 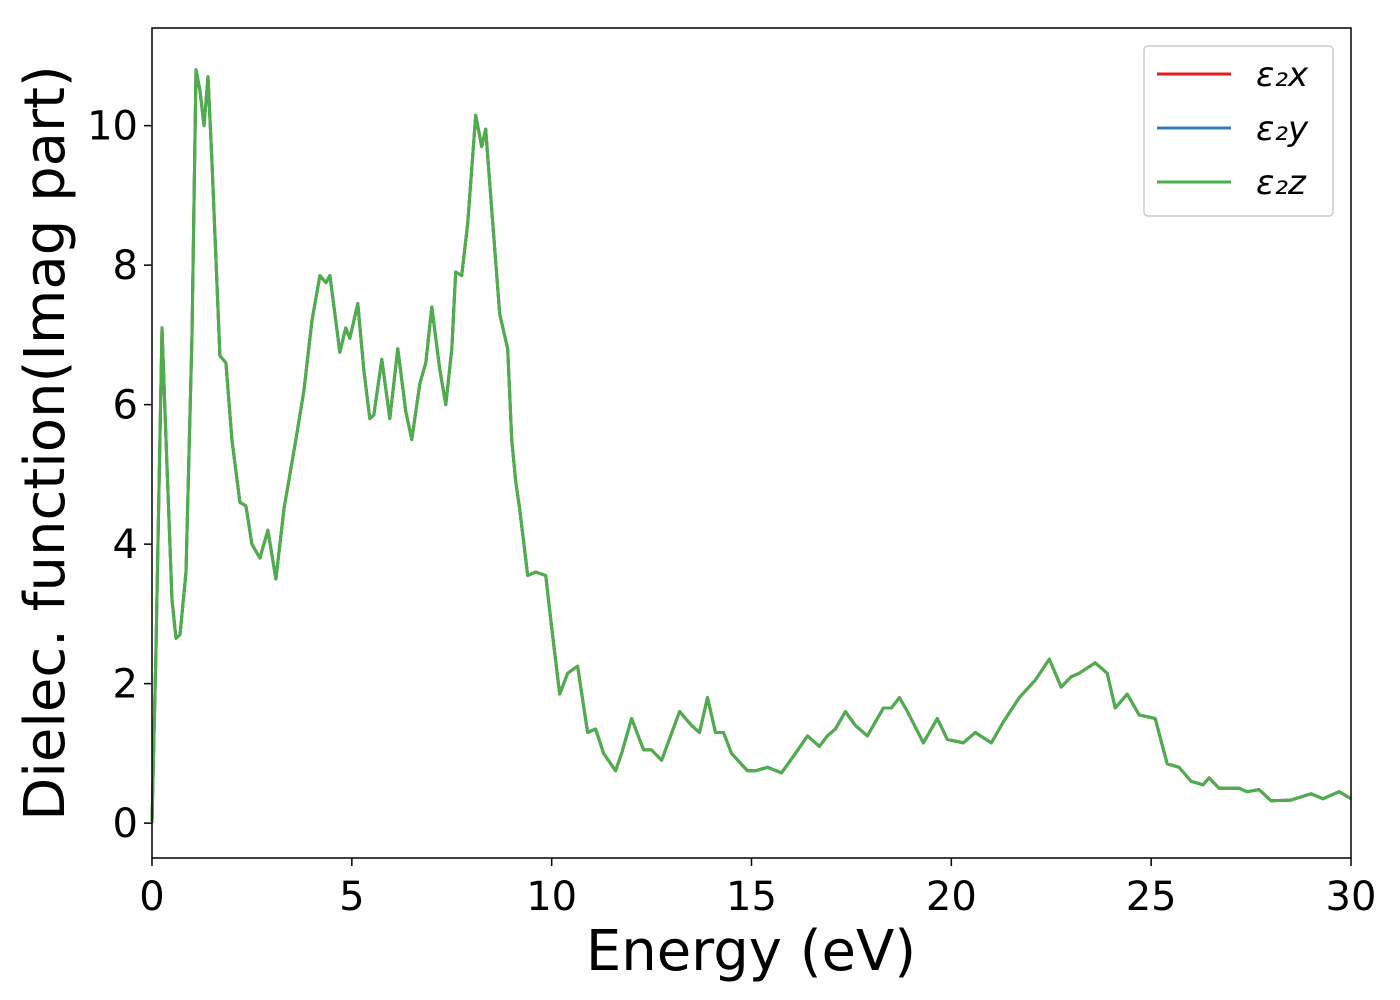 I want to click on x-tick-label: 0, so click(x=151, y=897).